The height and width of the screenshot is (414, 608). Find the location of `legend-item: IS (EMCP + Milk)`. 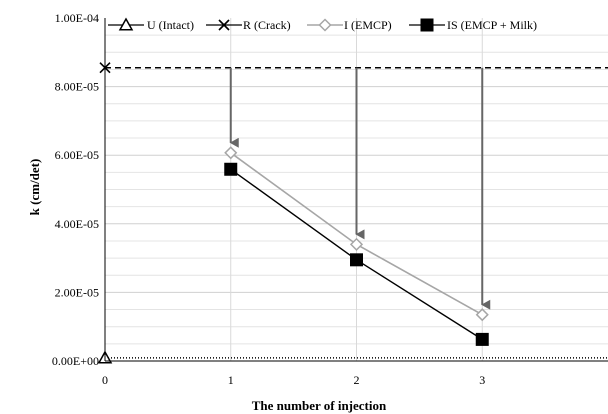

legend-item: IS (EMCP + Milk) is located at coordinates (473, 25).